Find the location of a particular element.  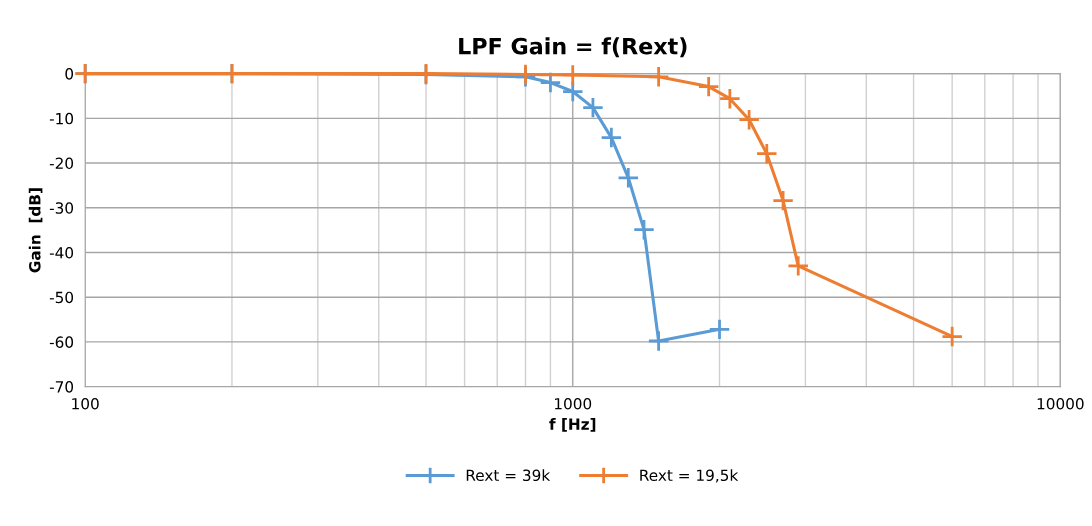

y-tick-label: -20 is located at coordinates (61, 163).